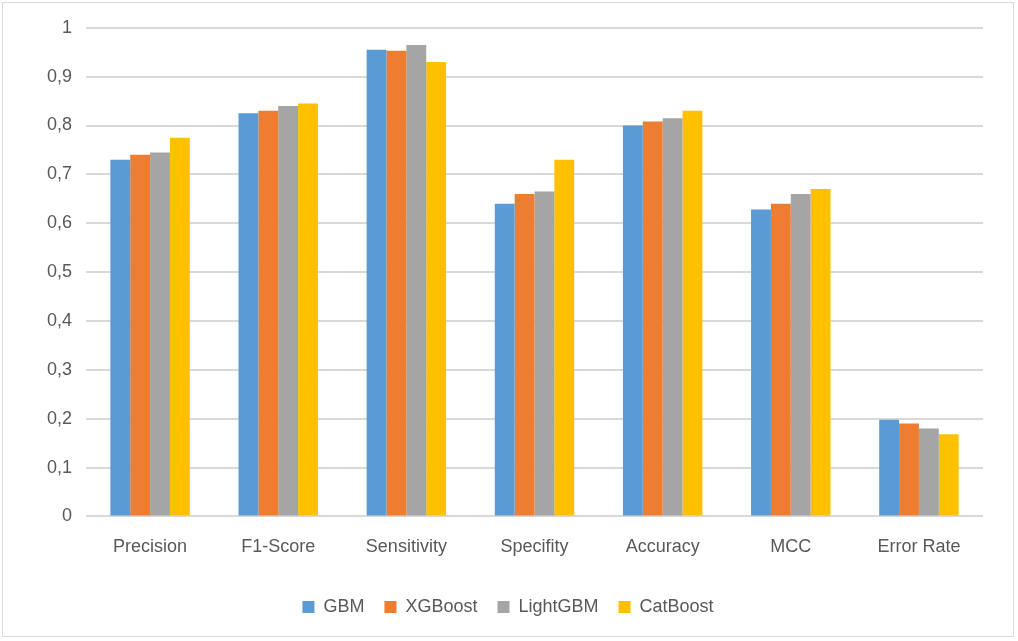 Image resolution: width=1018 pixels, height=641 pixels. What do you see at coordinates (59, 271) in the screenshot?
I see `y-tick-label: 0,5` at bounding box center [59, 271].